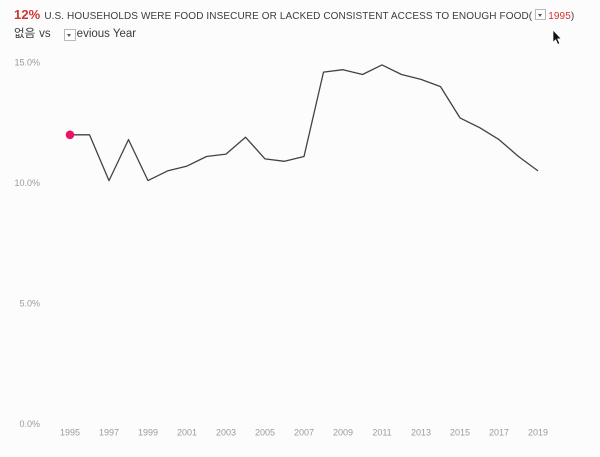  Describe the element at coordinates (29, 304) in the screenshot. I see `svg-text: 5.0%` at that location.